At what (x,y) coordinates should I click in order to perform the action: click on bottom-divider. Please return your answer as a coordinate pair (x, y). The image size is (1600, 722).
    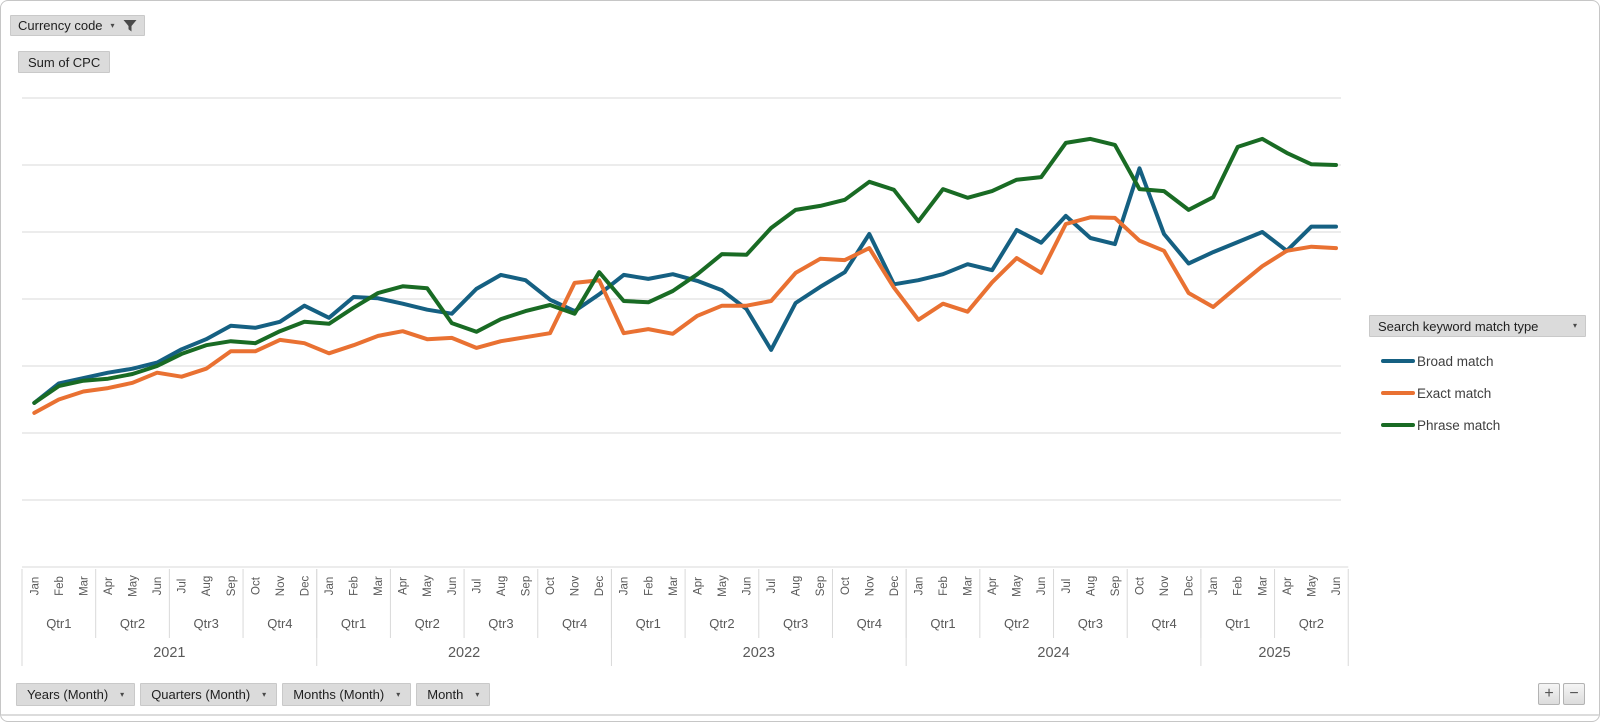
    Looking at the image, I should click on (800, 715).